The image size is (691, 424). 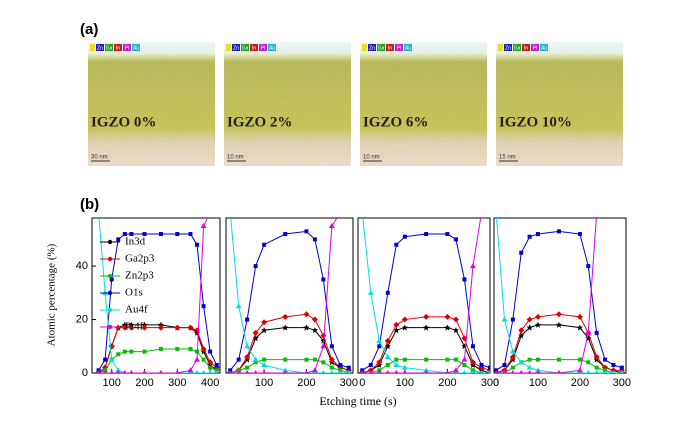 I want to click on x-tick-label: 0, so click(x=362, y=383).